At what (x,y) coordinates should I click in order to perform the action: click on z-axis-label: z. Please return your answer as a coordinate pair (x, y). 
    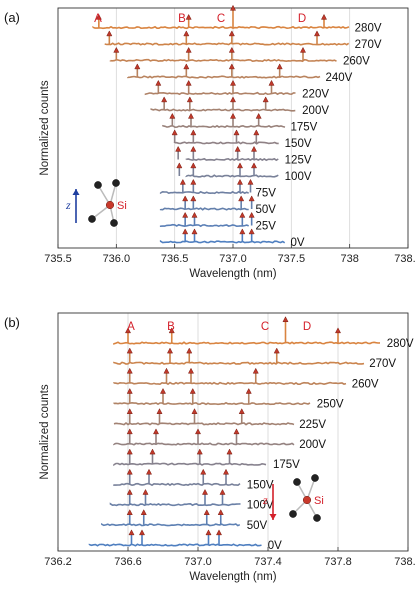
    Looking at the image, I should click on (265, 500).